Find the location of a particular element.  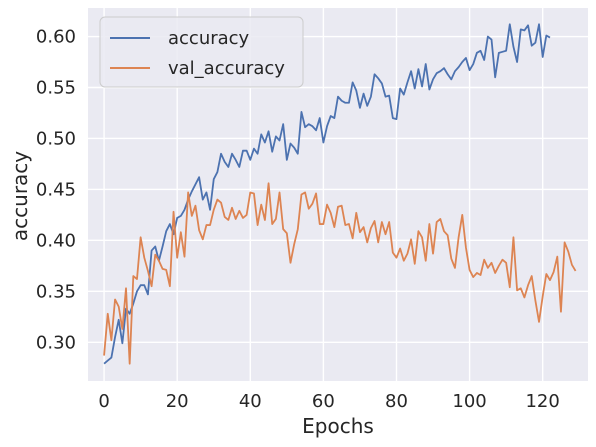

x-tick-label: 60 is located at coordinates (323, 401).